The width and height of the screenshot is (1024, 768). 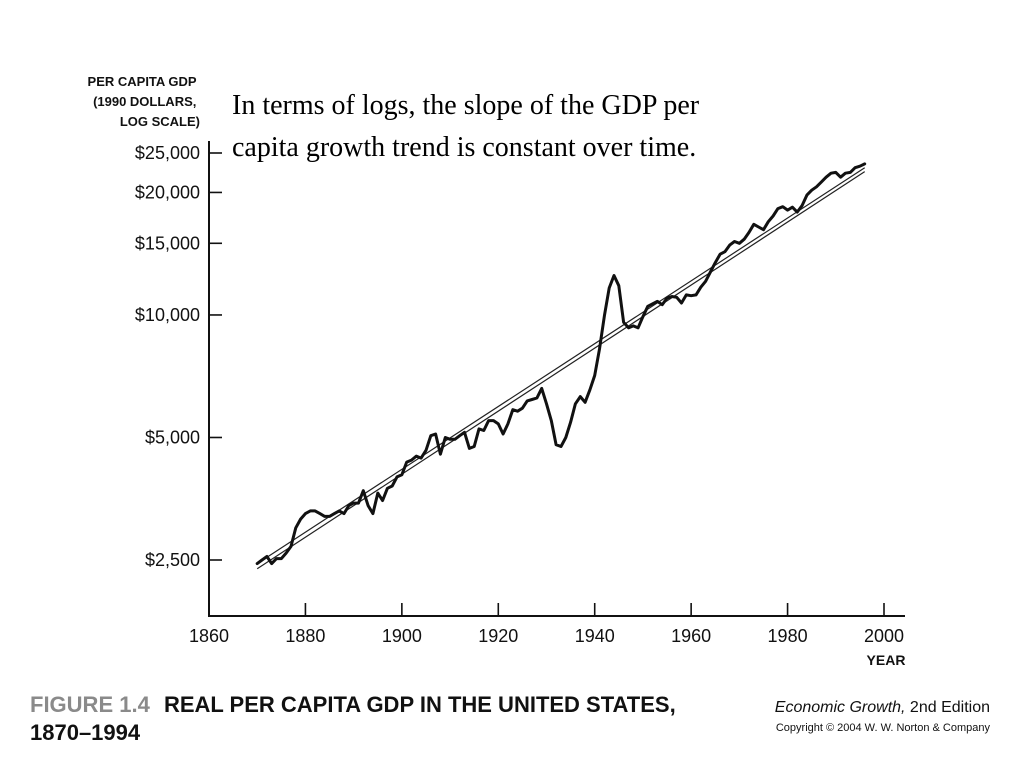 I want to click on book-edition: 2nd Edition, so click(x=947, y=707).